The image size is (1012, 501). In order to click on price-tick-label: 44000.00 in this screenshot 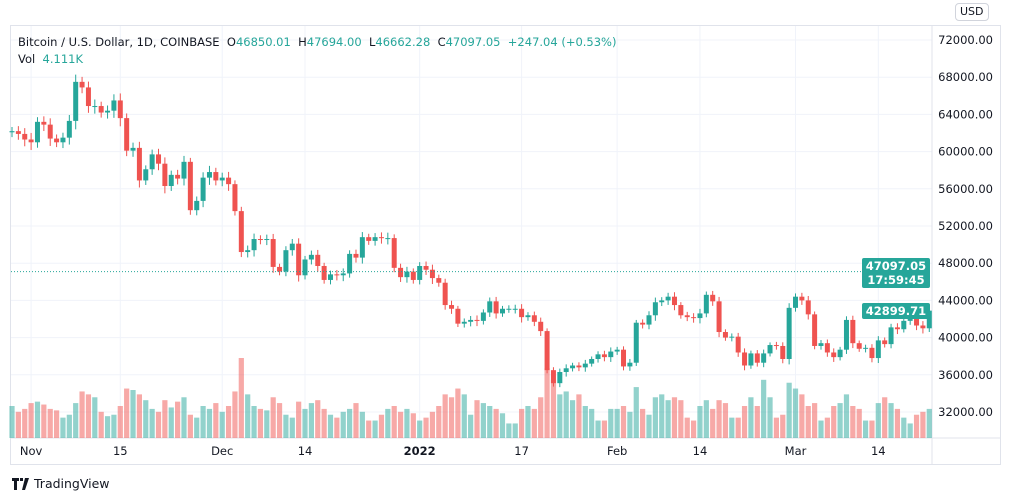, I will do `click(965, 300)`.